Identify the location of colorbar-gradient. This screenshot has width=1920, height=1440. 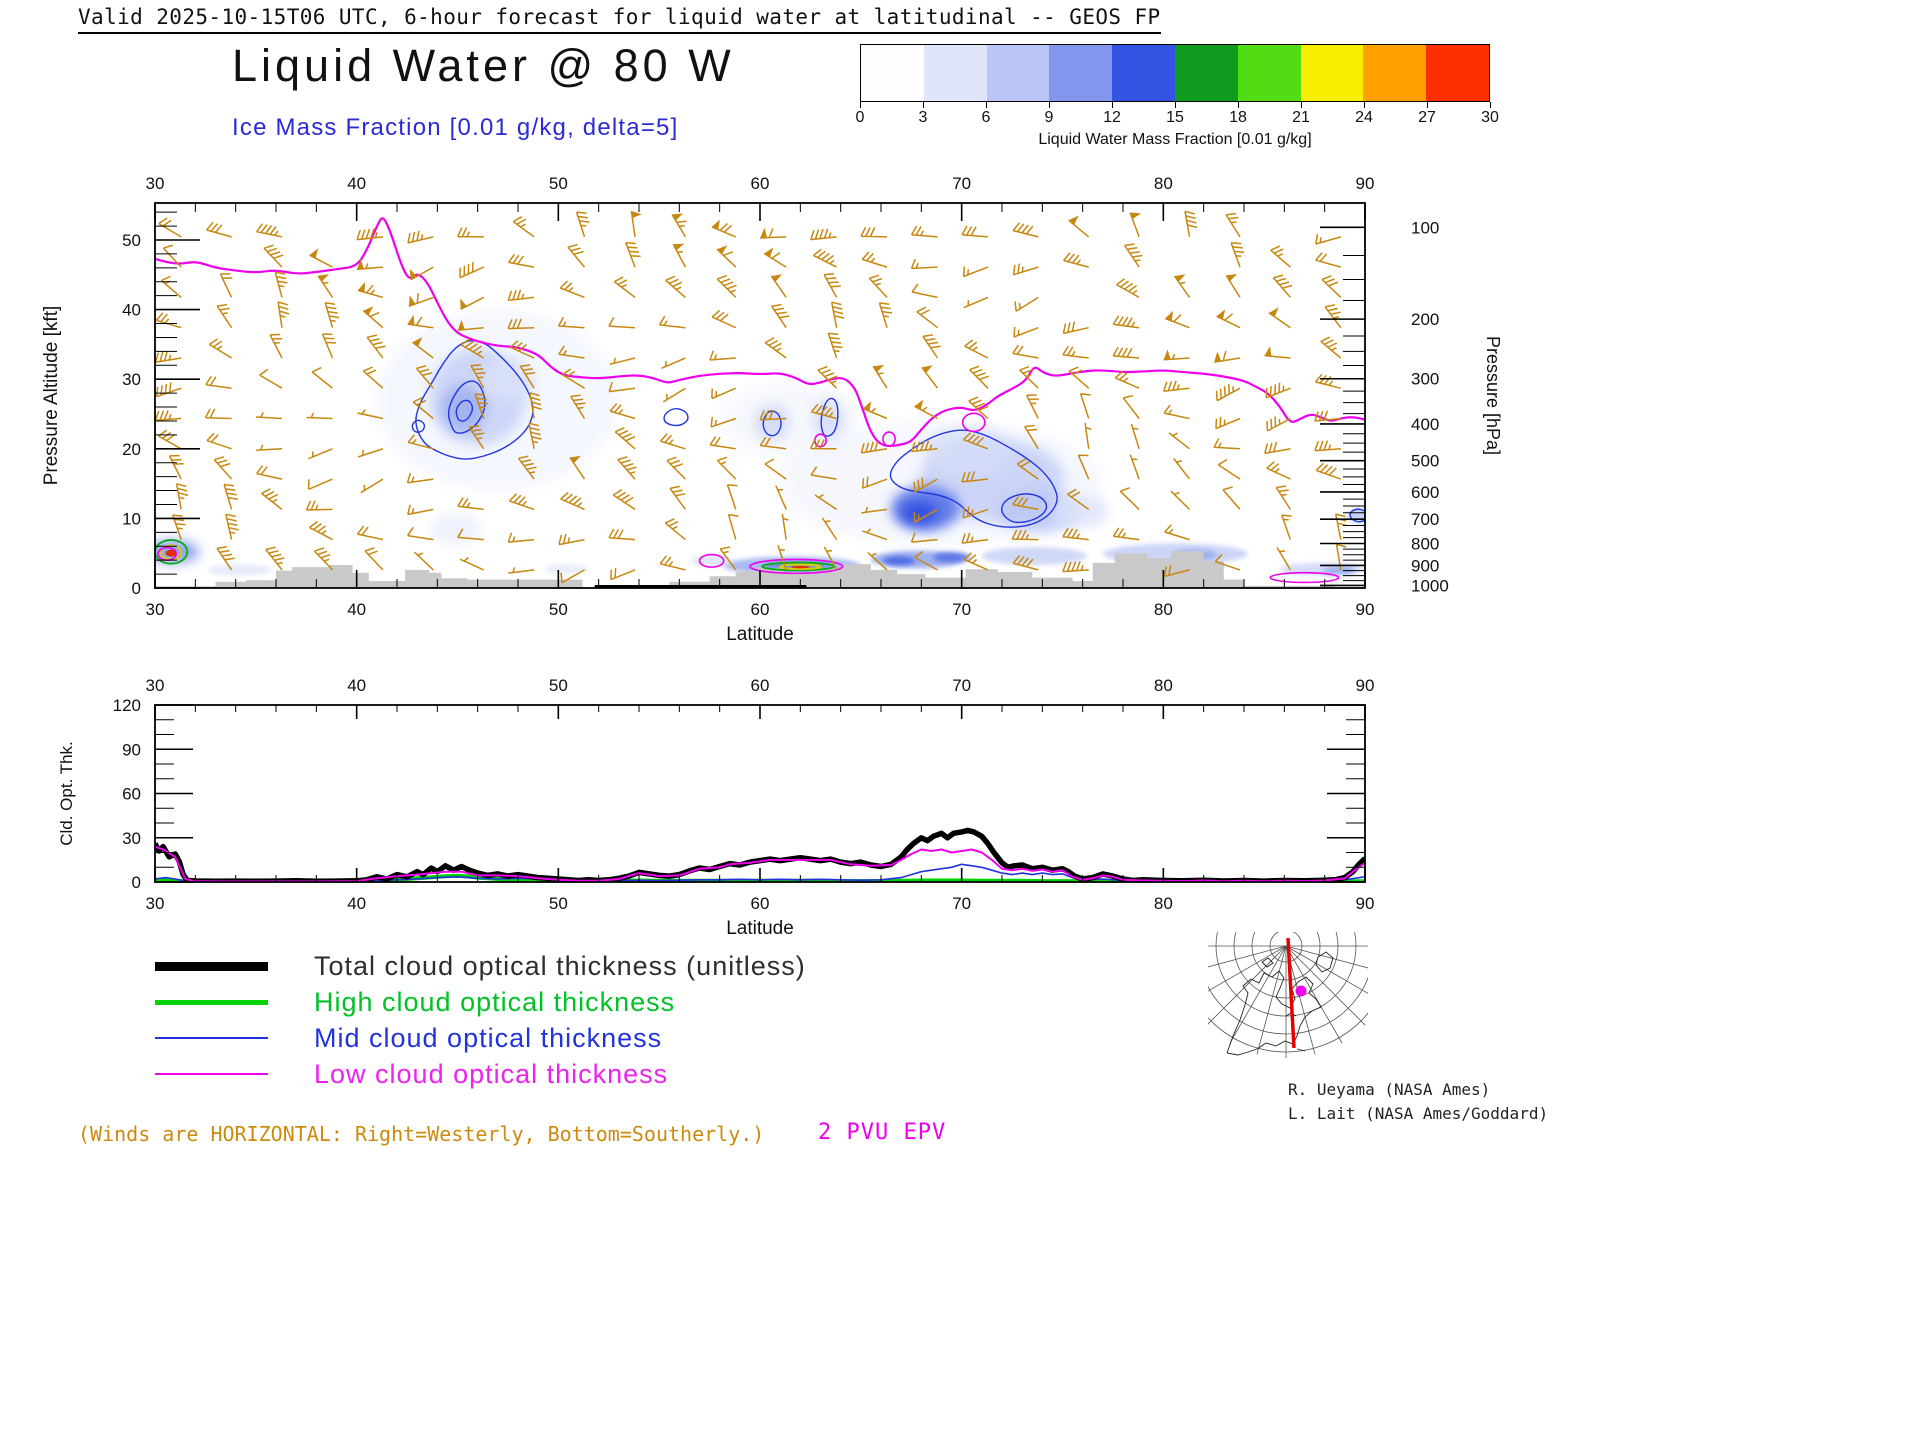
(1175, 73).